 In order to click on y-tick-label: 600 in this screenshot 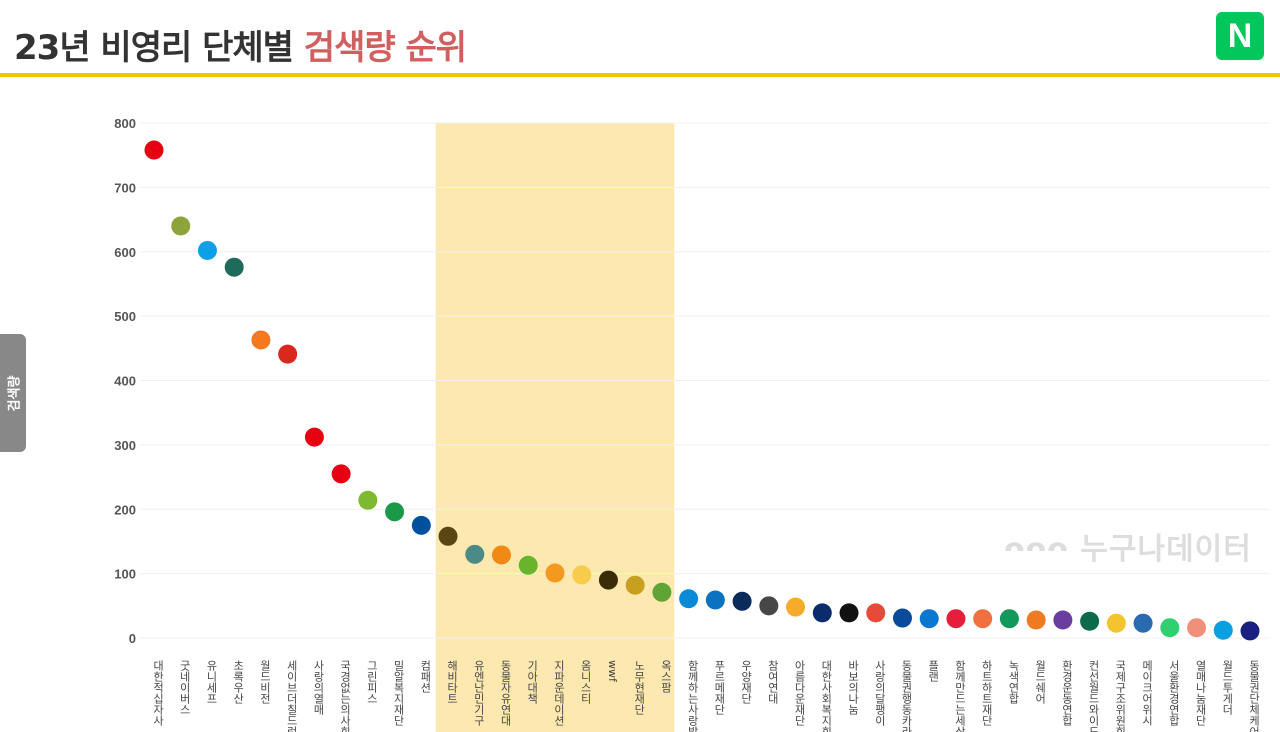, I will do `click(125, 252)`.